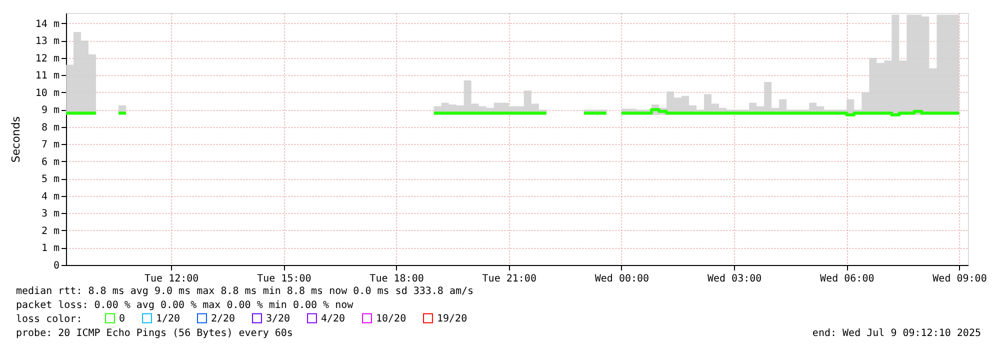 The height and width of the screenshot is (347, 997). Describe the element at coordinates (168, 318) in the screenshot. I see `legend-label: 1/20` at that location.